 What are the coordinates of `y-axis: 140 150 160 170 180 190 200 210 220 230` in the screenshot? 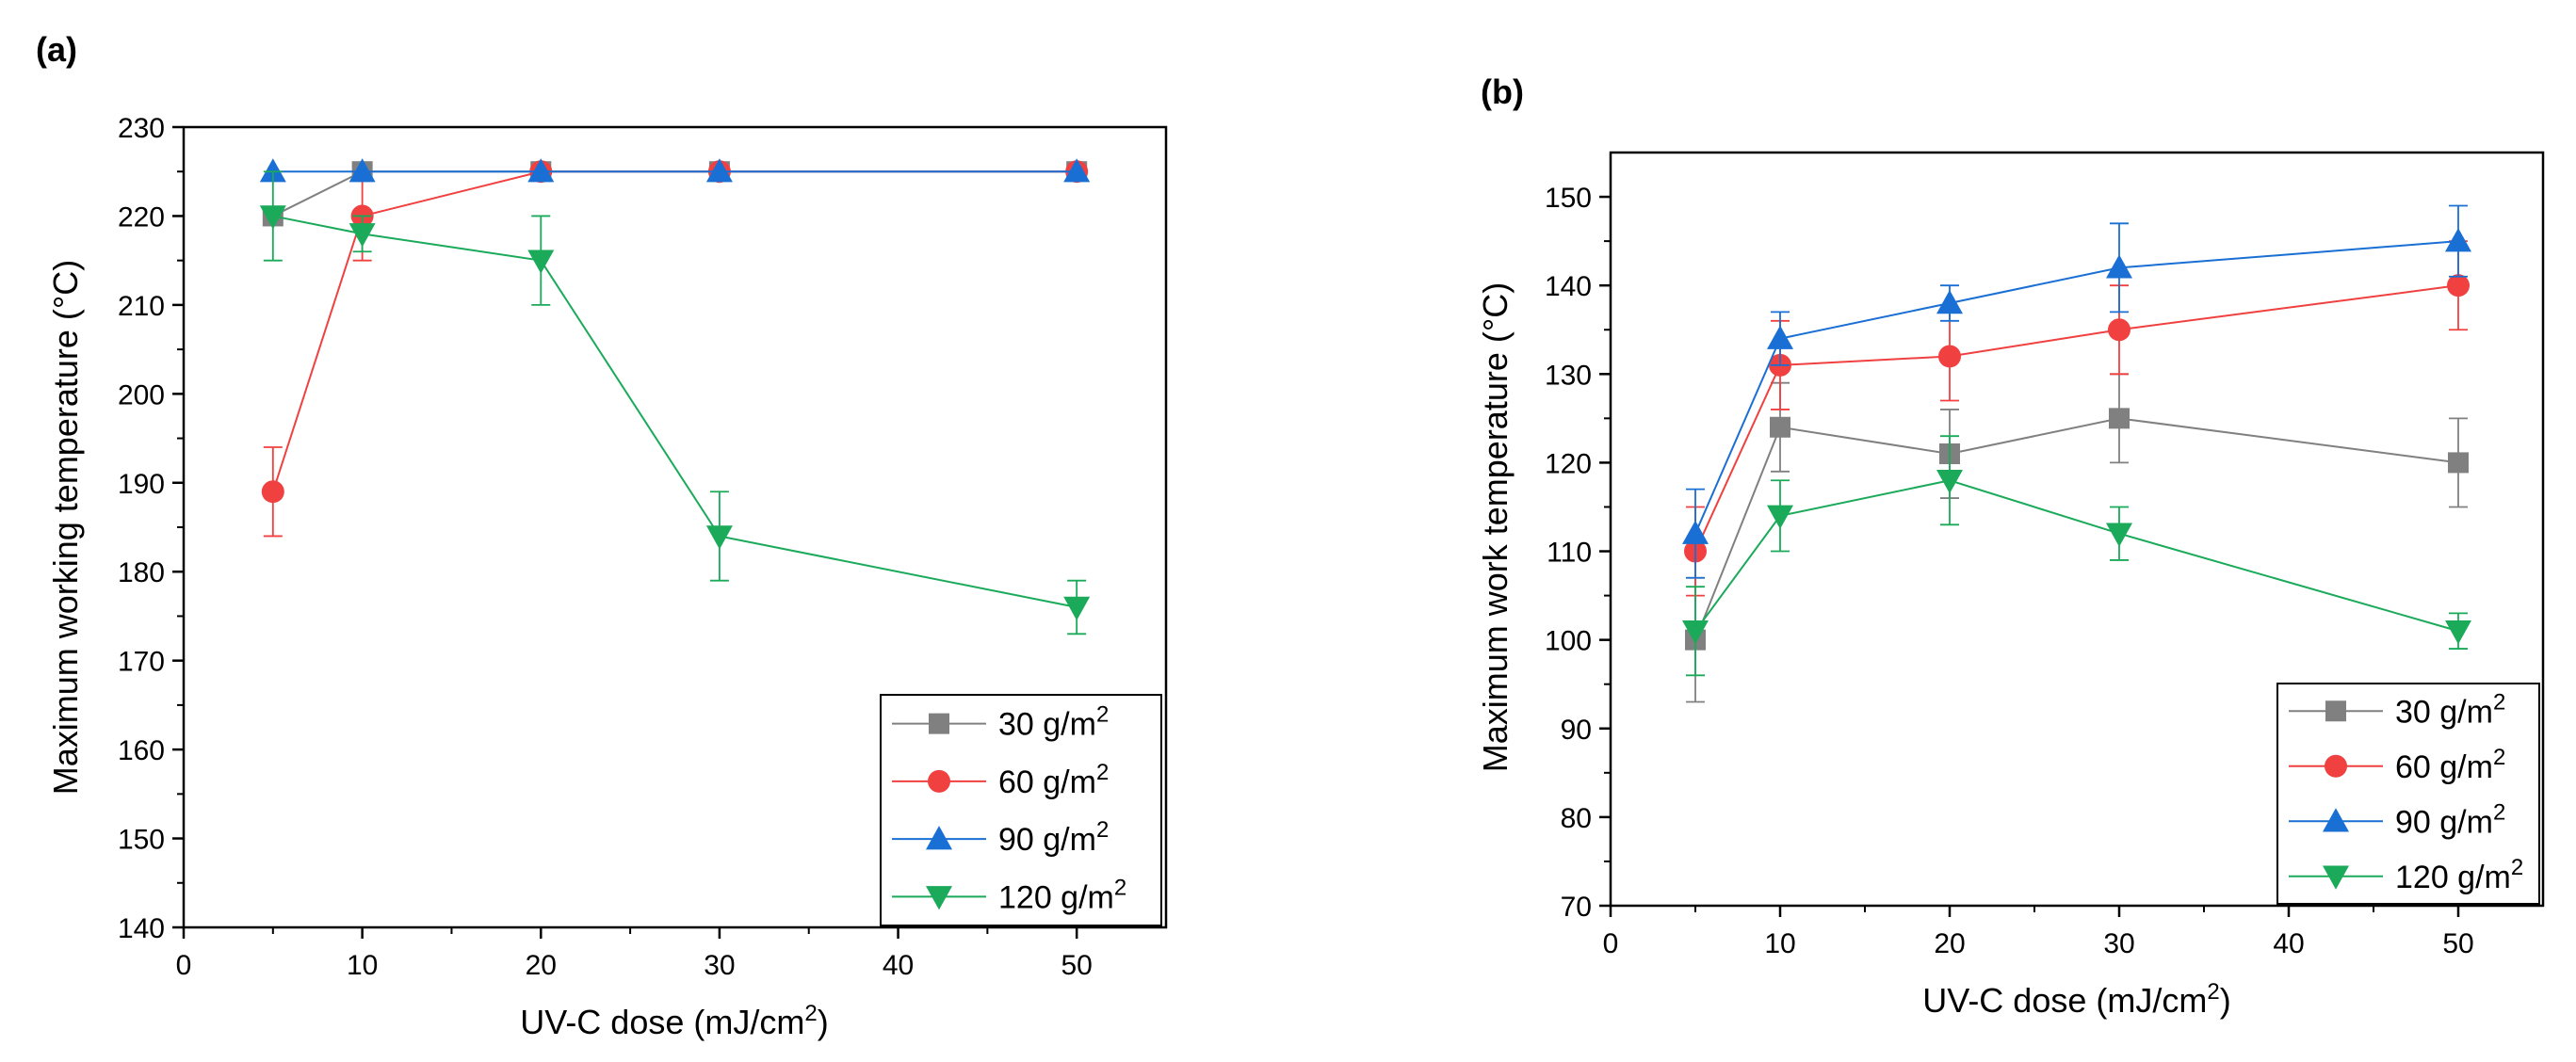 It's located at (151, 528).